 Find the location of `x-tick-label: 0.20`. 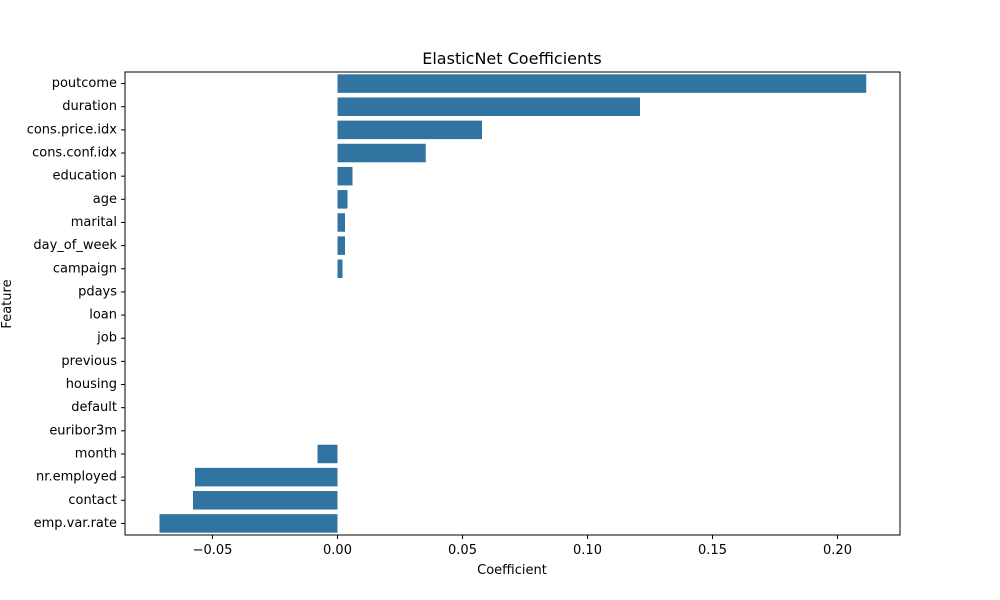

x-tick-label: 0.20 is located at coordinates (837, 550).